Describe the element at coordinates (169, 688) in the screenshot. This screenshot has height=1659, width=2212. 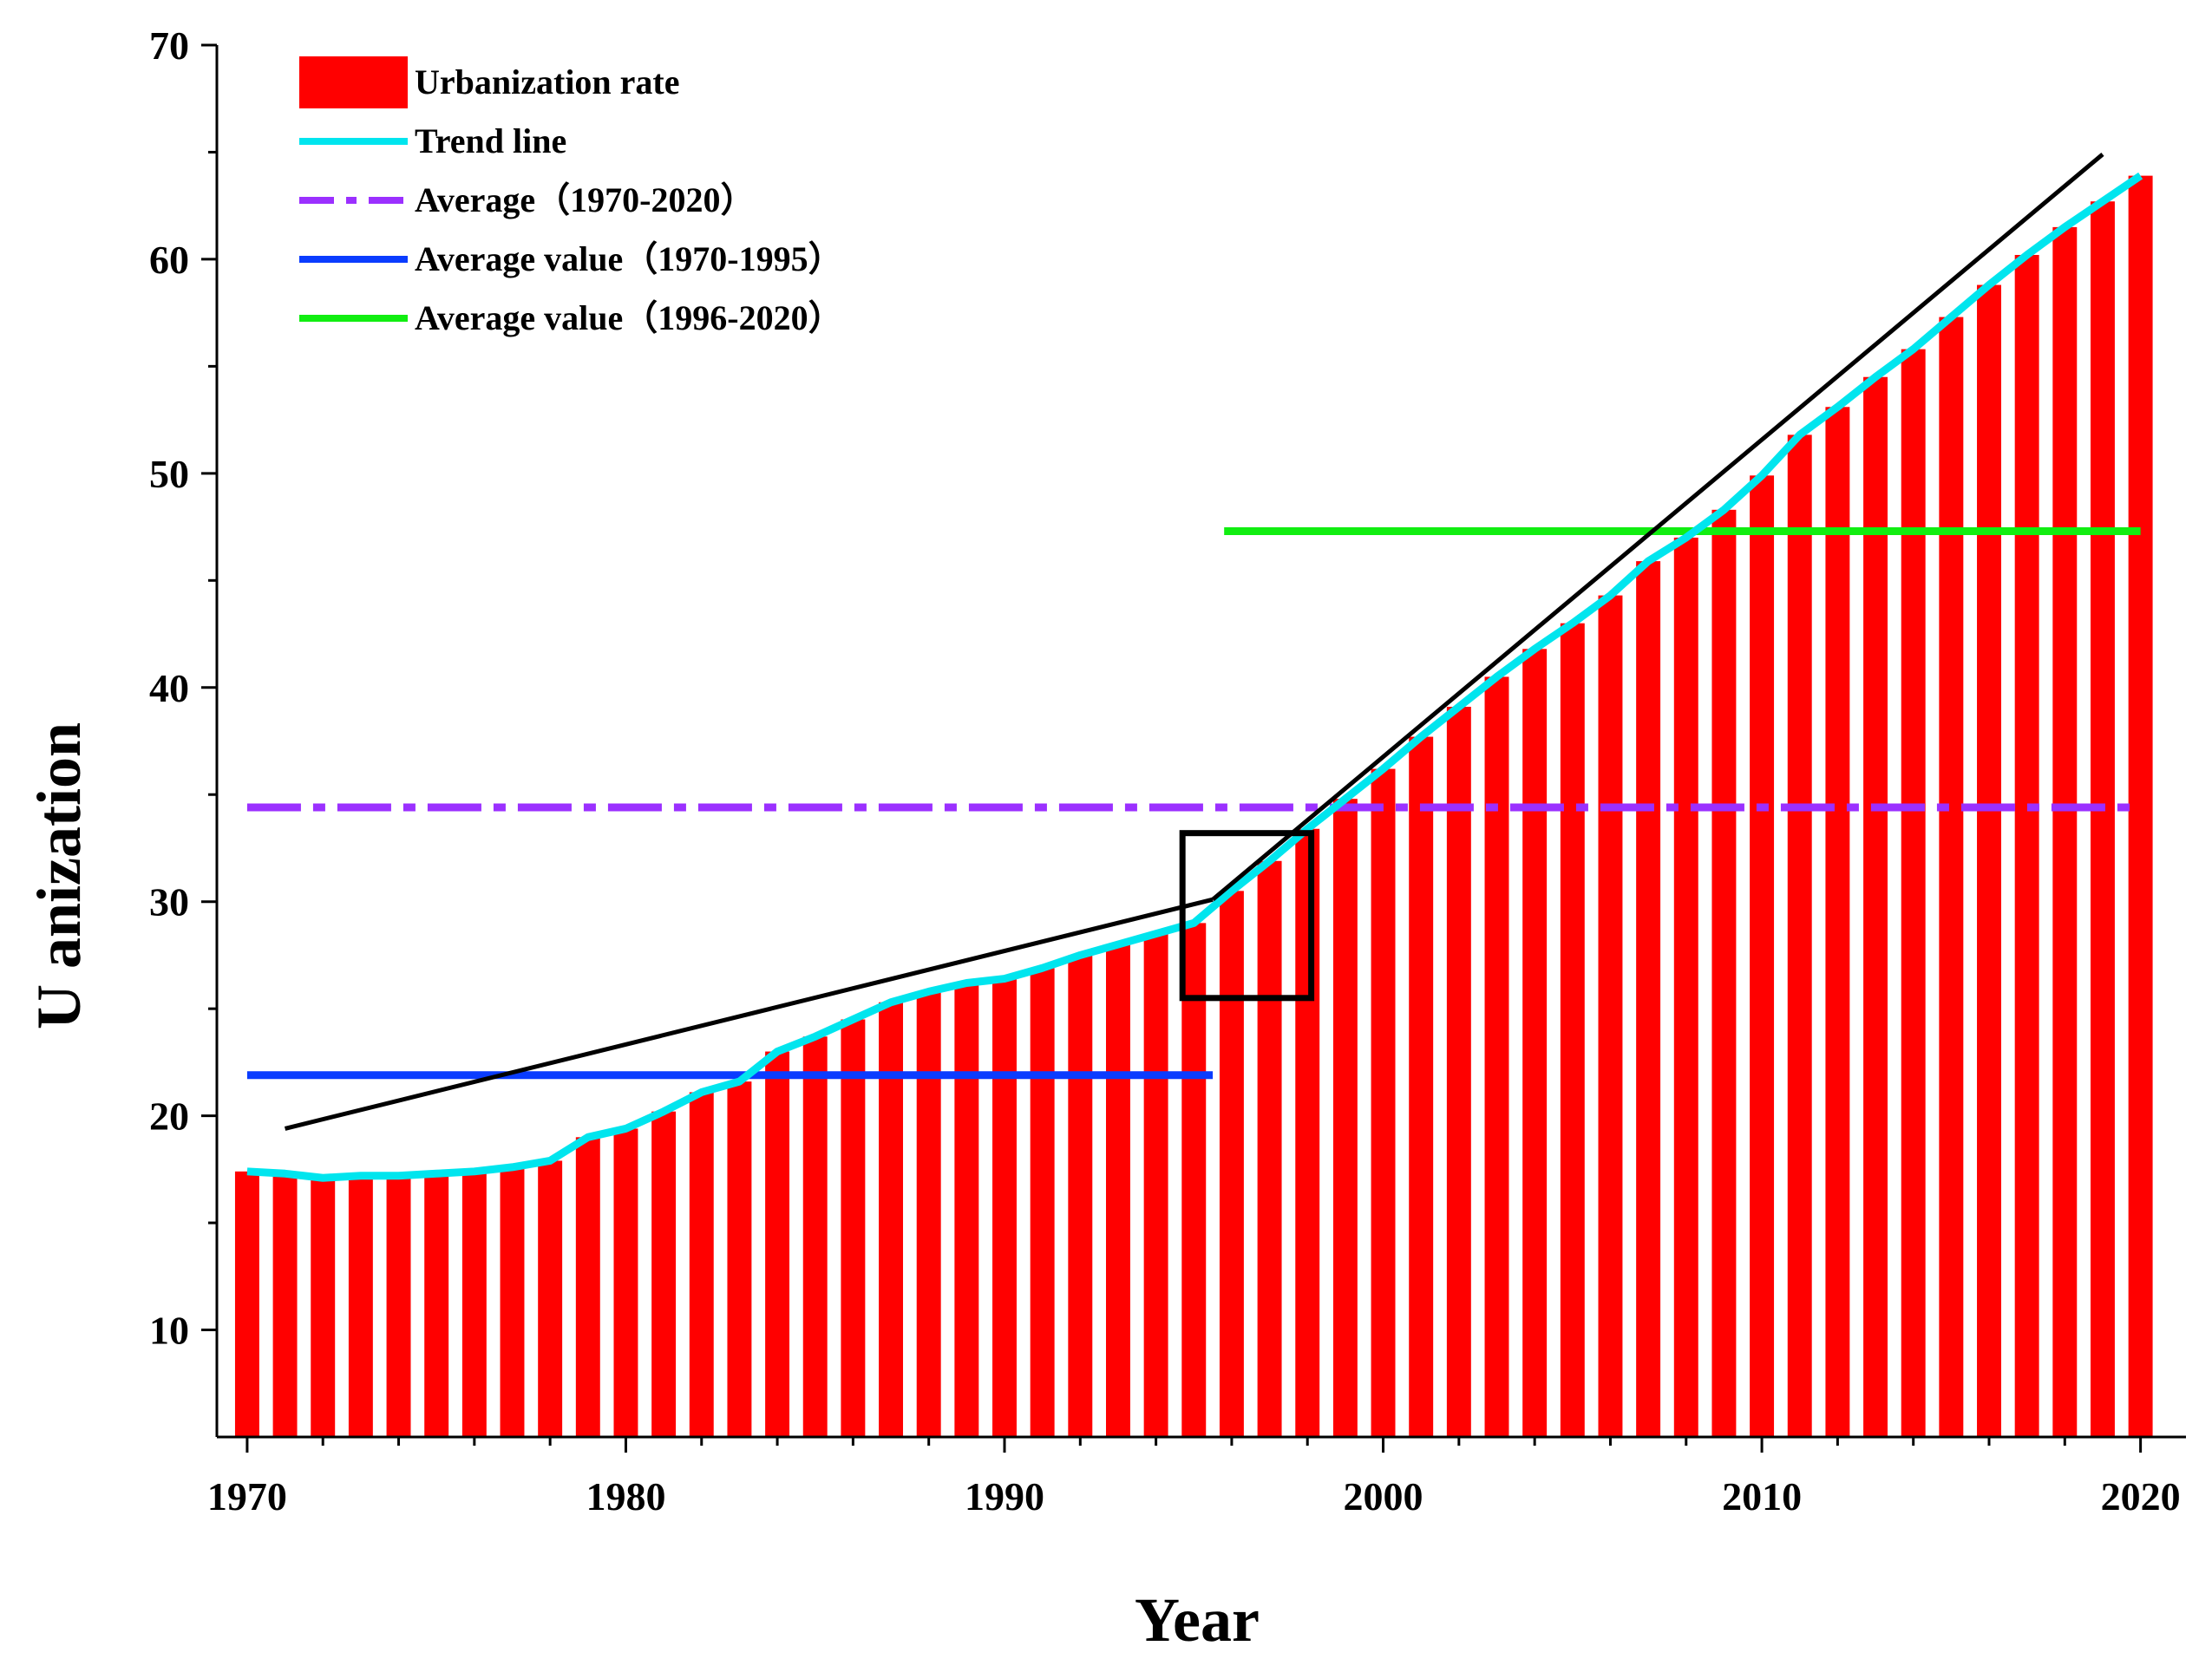
I see `y-tick-label-40: 40` at that location.